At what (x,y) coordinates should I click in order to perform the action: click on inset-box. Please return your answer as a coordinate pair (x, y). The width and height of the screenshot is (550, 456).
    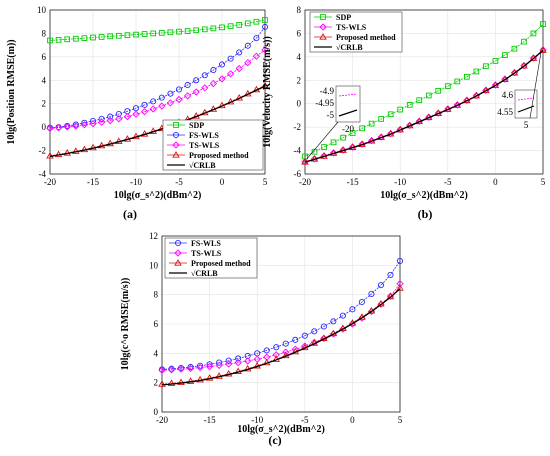
    Looking at the image, I should click on (348, 104).